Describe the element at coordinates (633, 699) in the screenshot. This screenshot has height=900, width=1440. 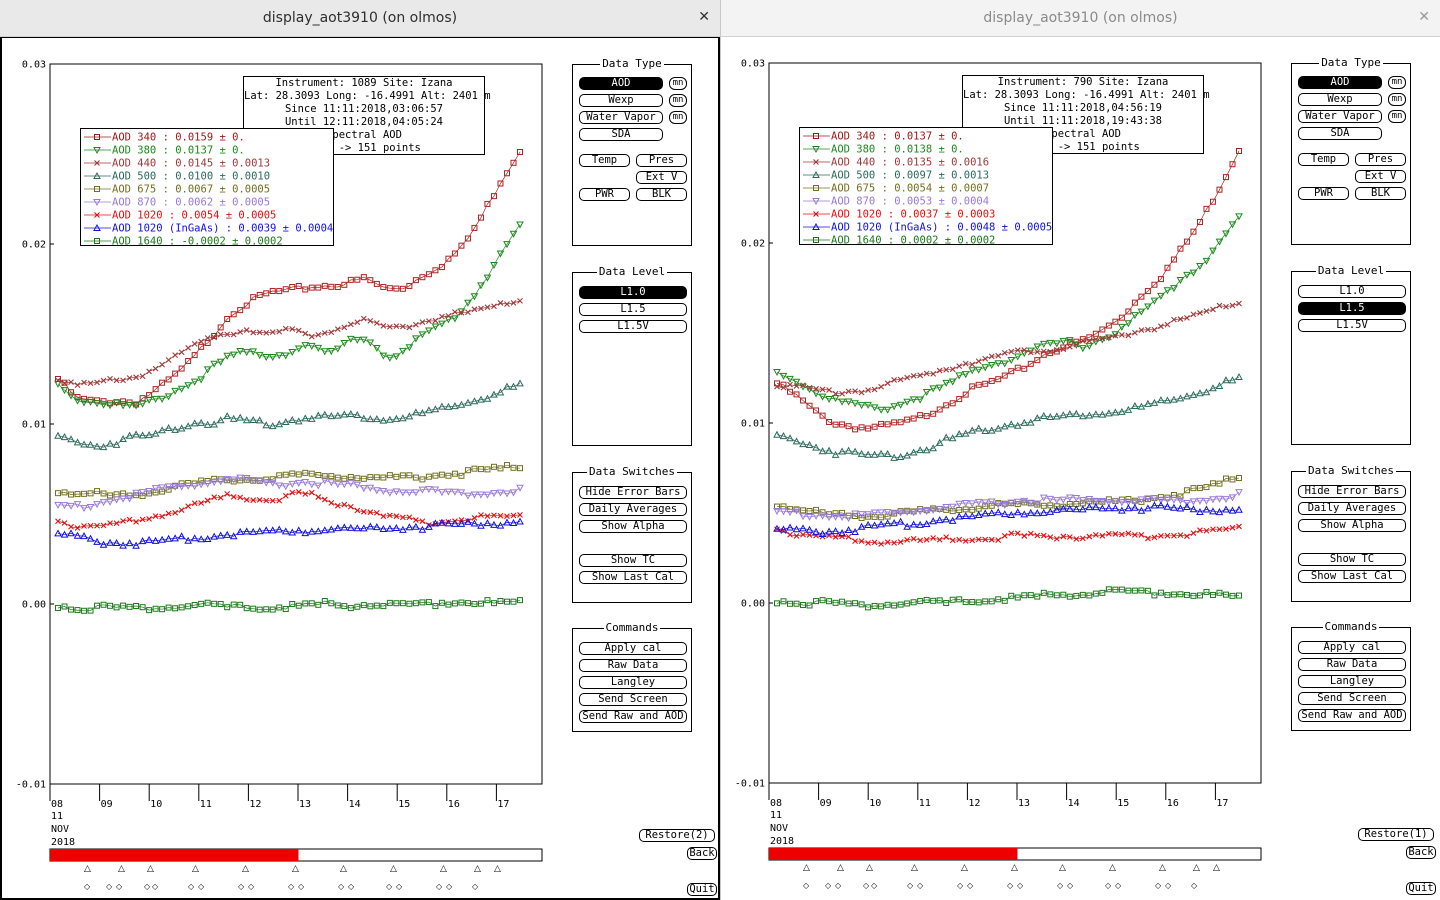
I see `send-screen-button: Send Screen` at that location.